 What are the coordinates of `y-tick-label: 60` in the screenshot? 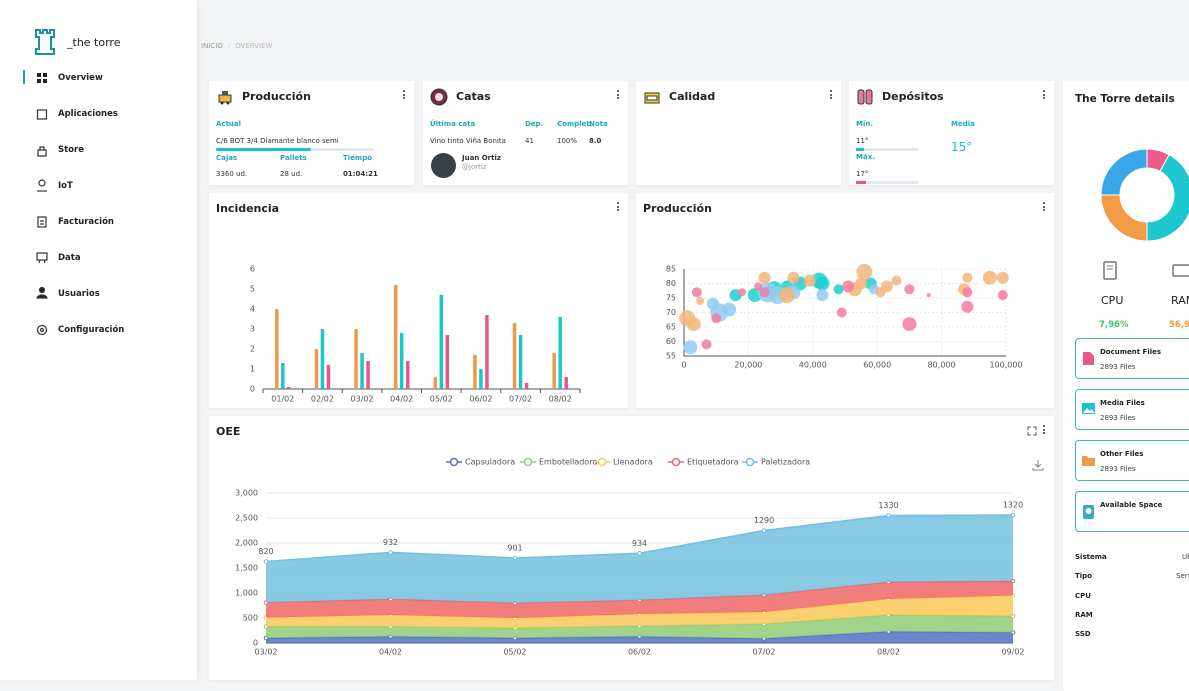 It's located at (671, 341).